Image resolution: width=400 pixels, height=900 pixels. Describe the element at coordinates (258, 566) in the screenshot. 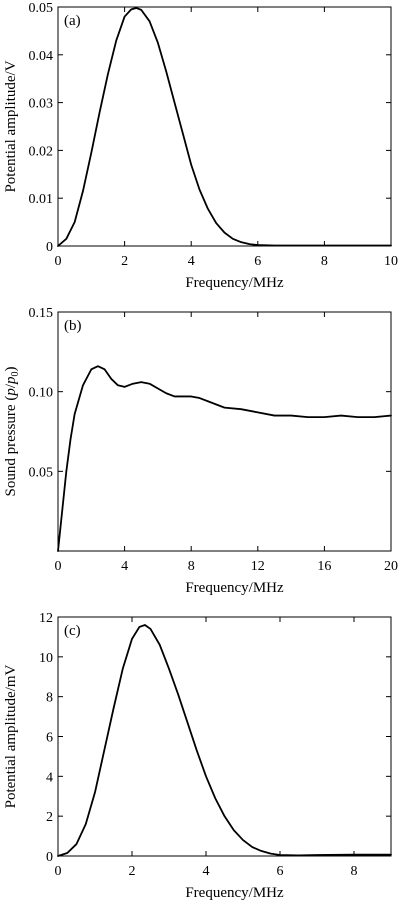

I see `x-tick-label: 12` at that location.